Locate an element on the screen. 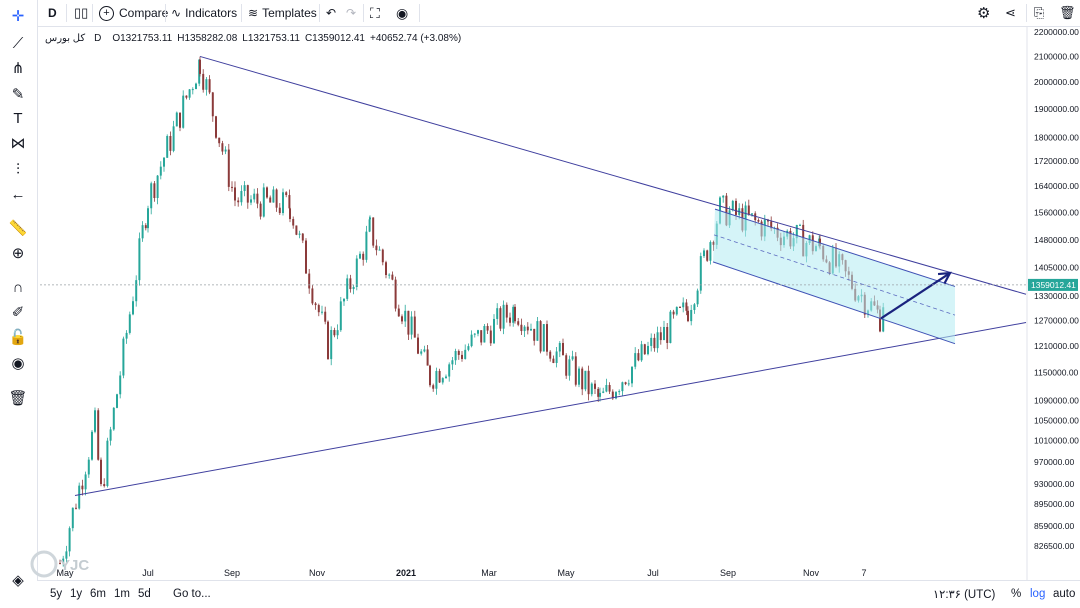 This screenshot has width=1080, height=608. layers-icon: ◈ is located at coordinates (18, 580).